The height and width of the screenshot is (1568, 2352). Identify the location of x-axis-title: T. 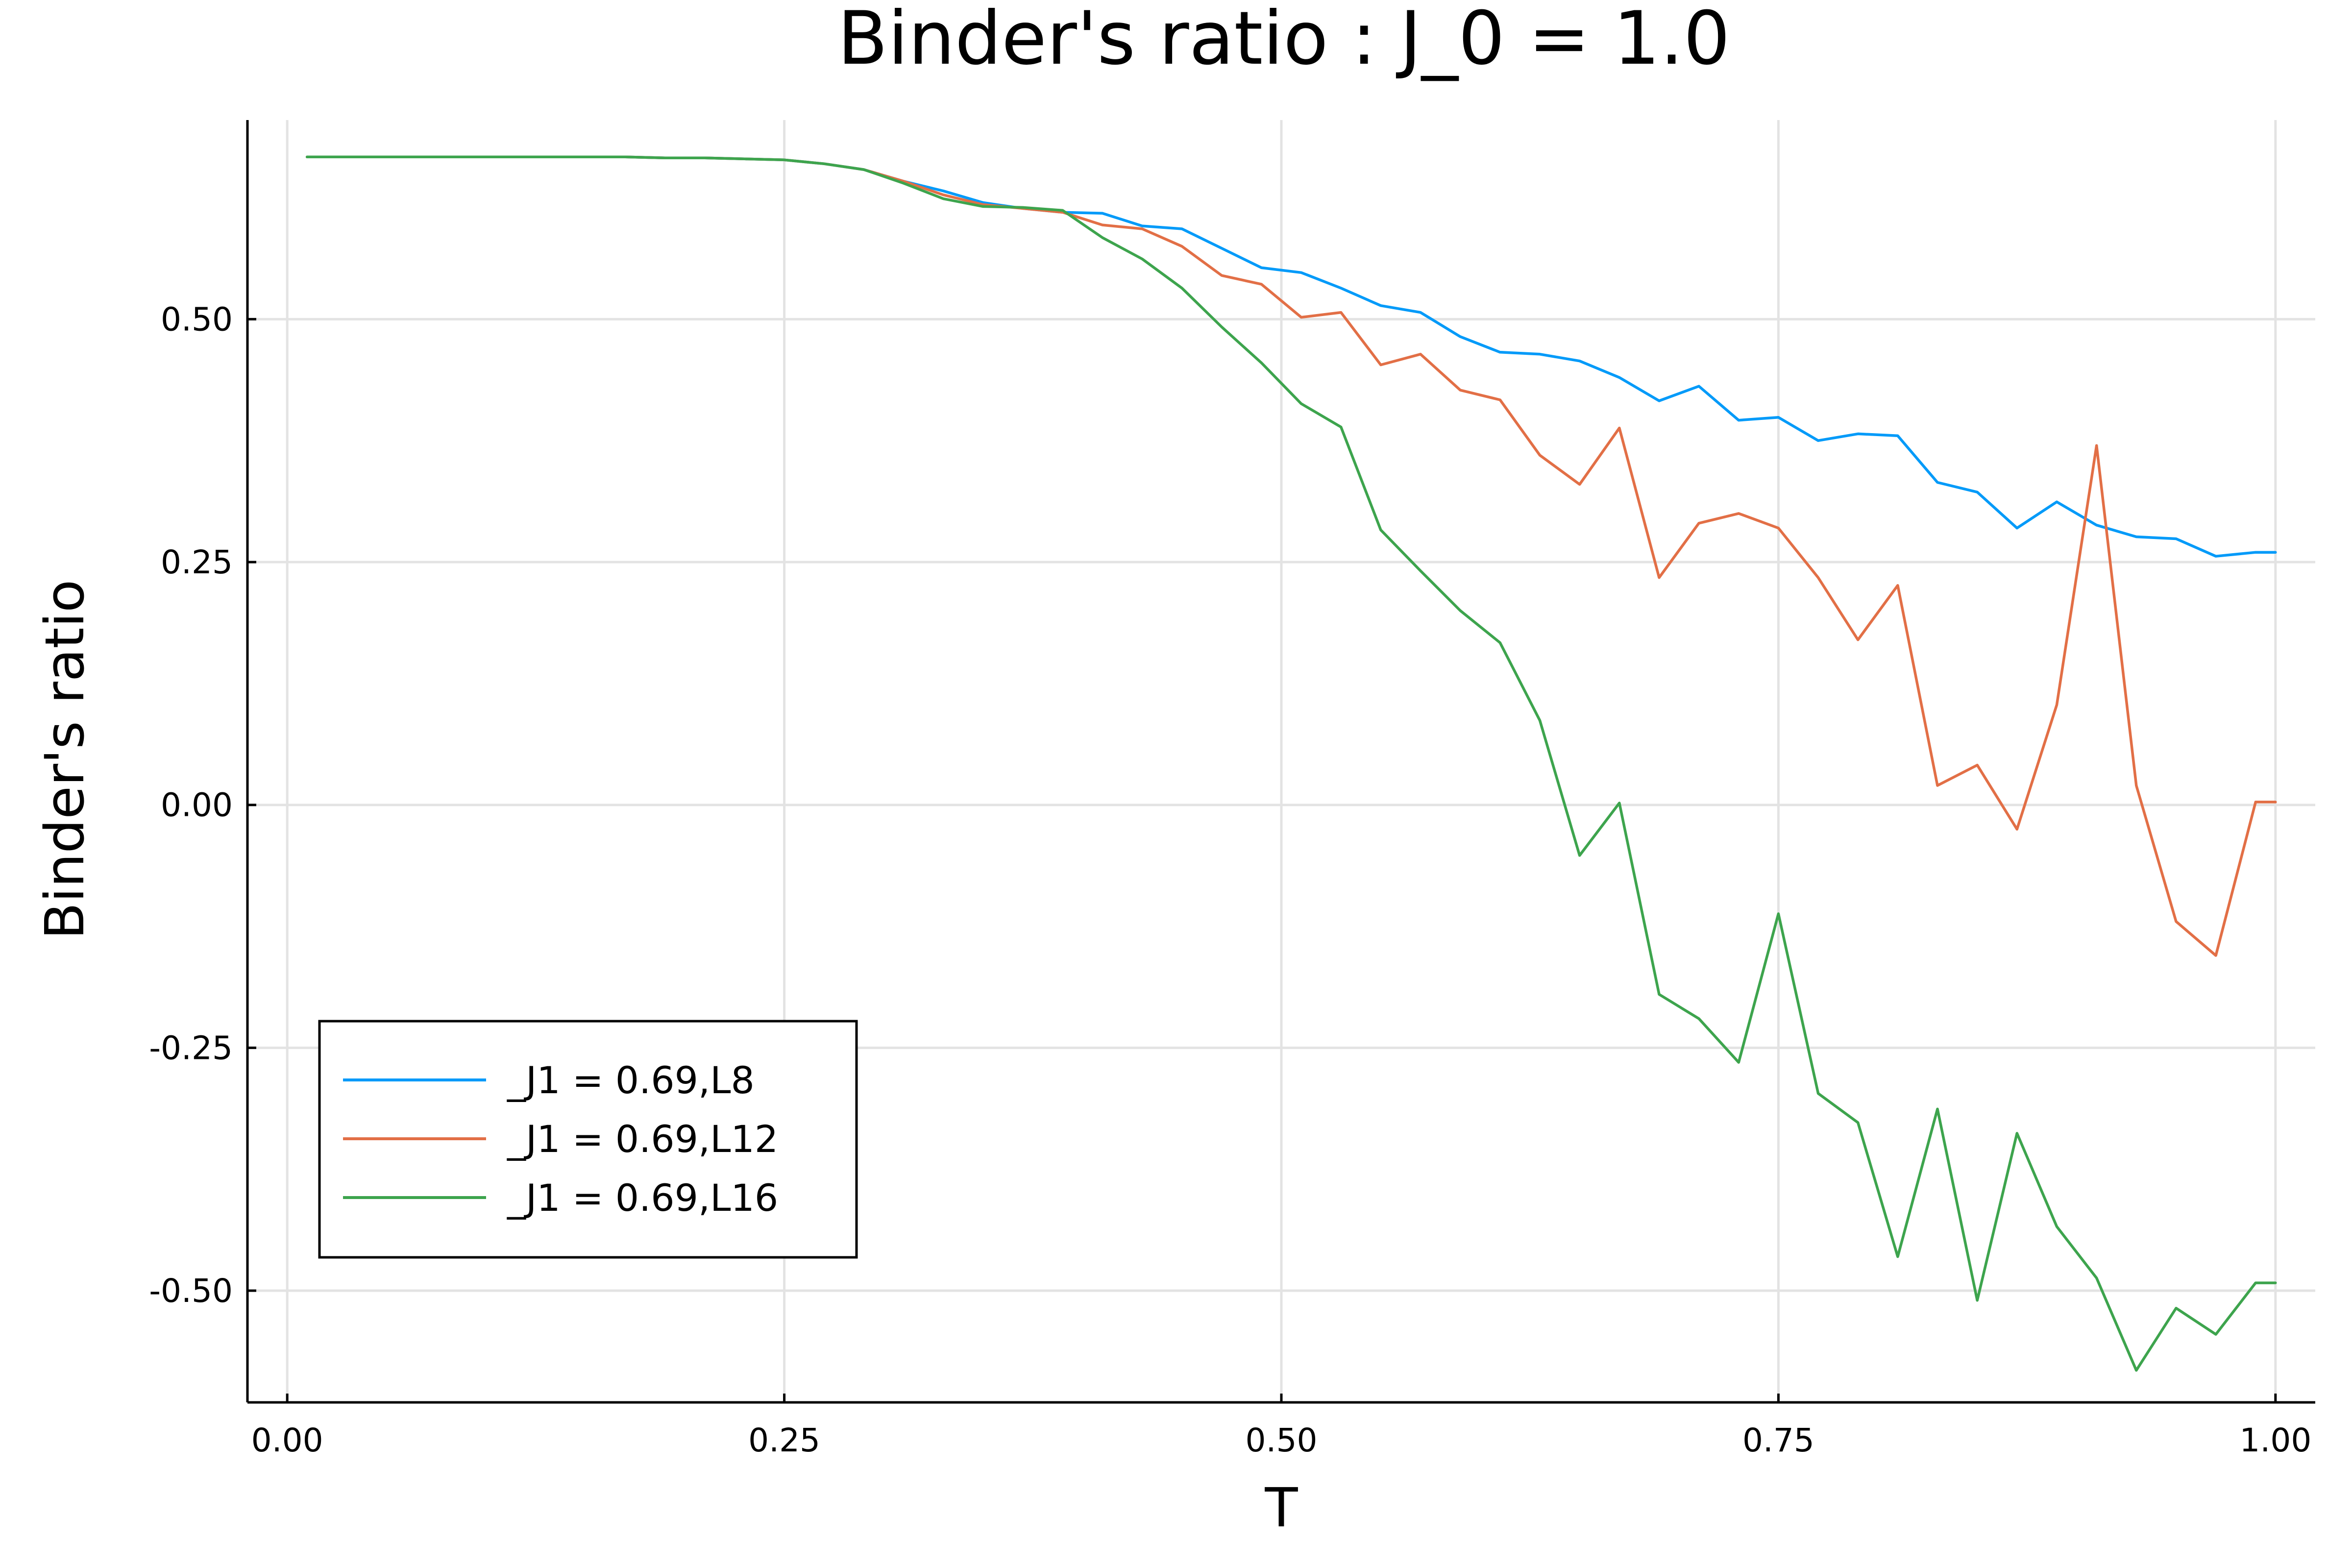
(1281, 1507).